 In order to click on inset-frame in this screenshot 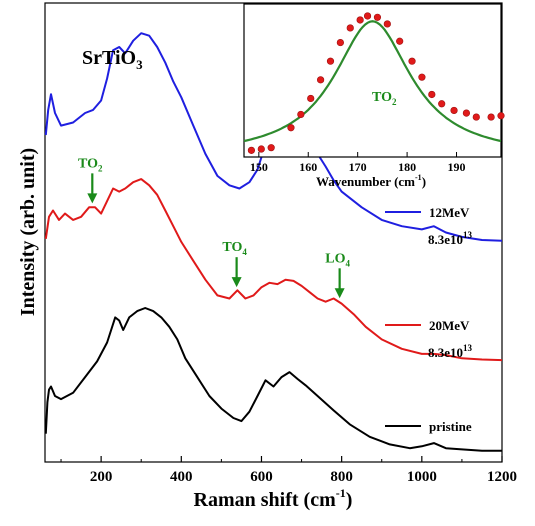, I will do `click(372, 80)`.